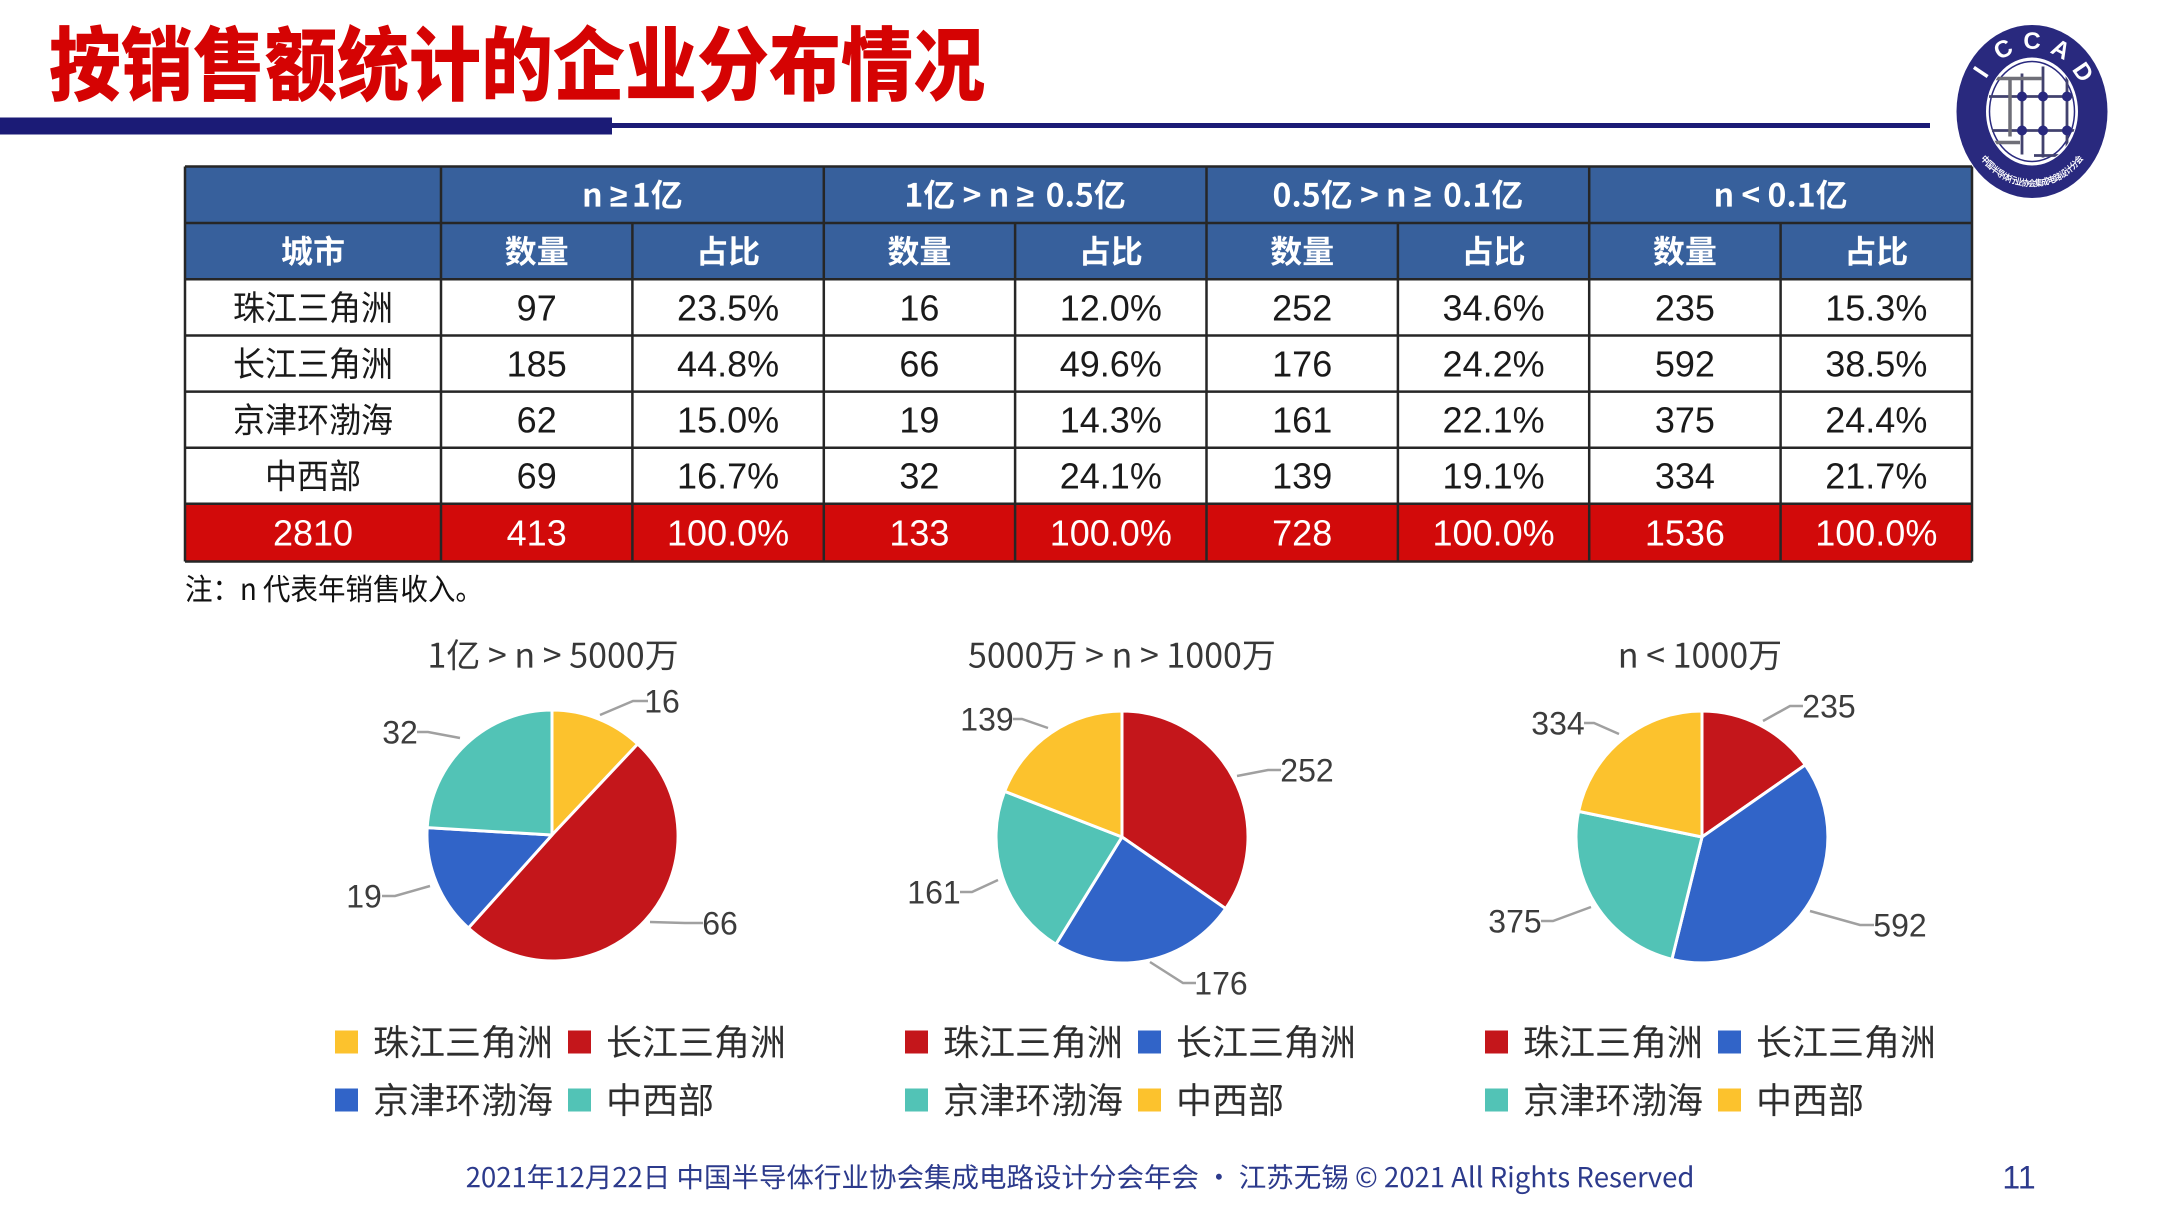 The width and height of the screenshot is (2160, 1216). I want to click on svg-text: 12.0%, so click(1111, 307).